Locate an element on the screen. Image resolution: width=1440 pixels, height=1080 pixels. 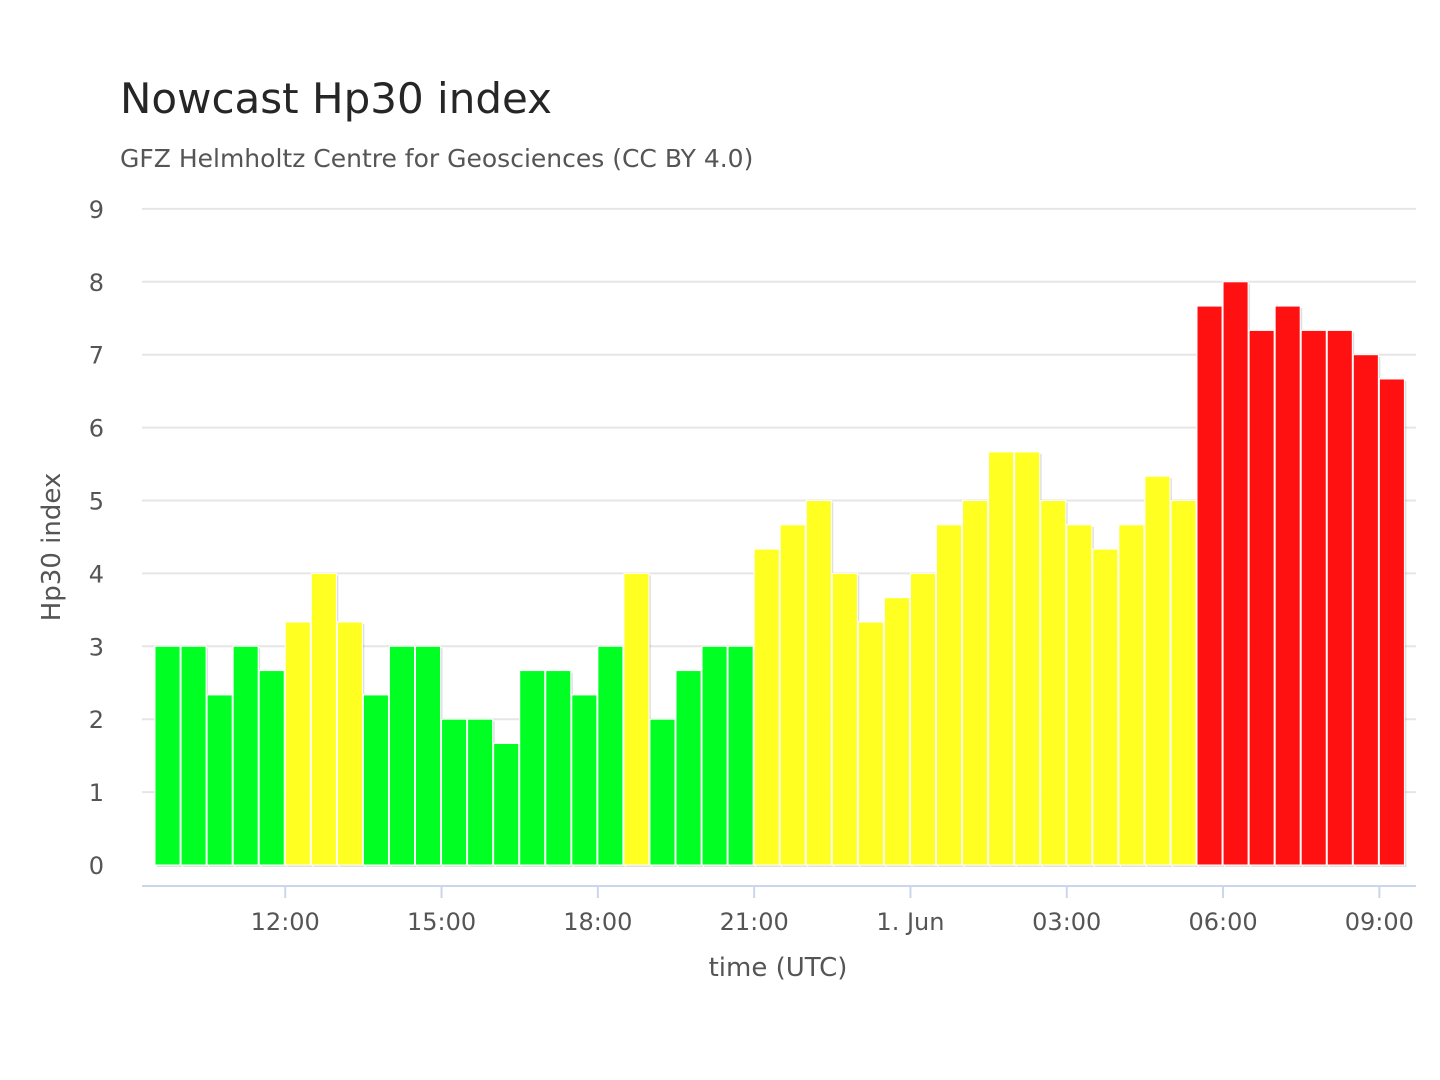
x-axis is located at coordinates (779, 891).